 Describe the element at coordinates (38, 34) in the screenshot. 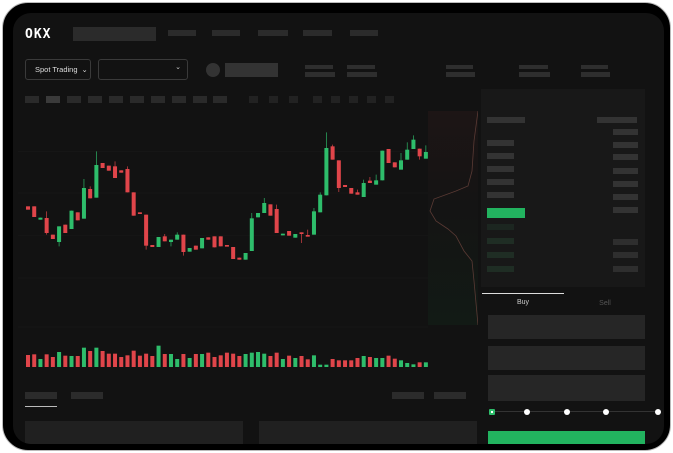

I see `okx-logo: OKX` at that location.